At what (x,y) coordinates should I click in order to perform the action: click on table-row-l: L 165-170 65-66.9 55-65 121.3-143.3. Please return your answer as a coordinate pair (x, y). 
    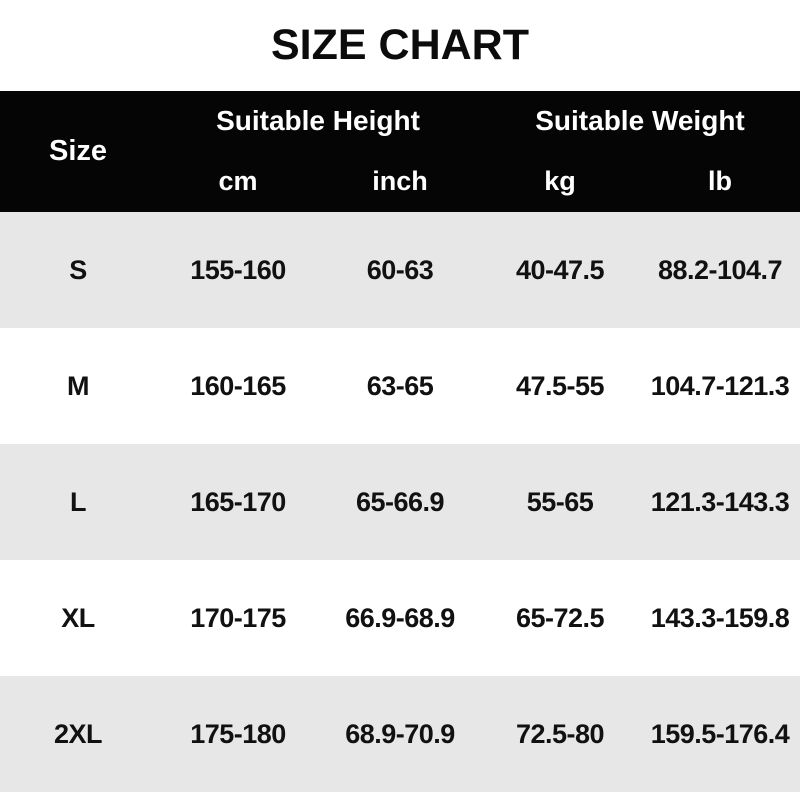
    Looking at the image, I should click on (400, 502).